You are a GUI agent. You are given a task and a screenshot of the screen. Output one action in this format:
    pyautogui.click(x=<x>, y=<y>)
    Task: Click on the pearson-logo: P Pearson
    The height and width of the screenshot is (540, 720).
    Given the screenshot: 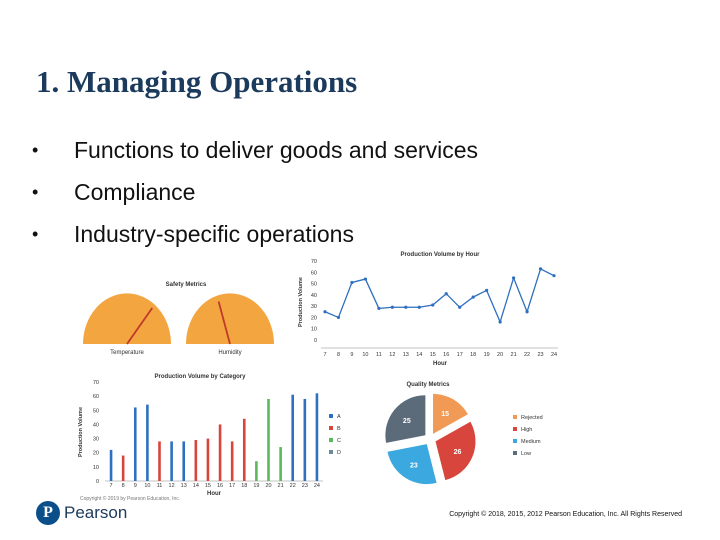 What is the action you would take?
    pyautogui.click(x=81, y=513)
    